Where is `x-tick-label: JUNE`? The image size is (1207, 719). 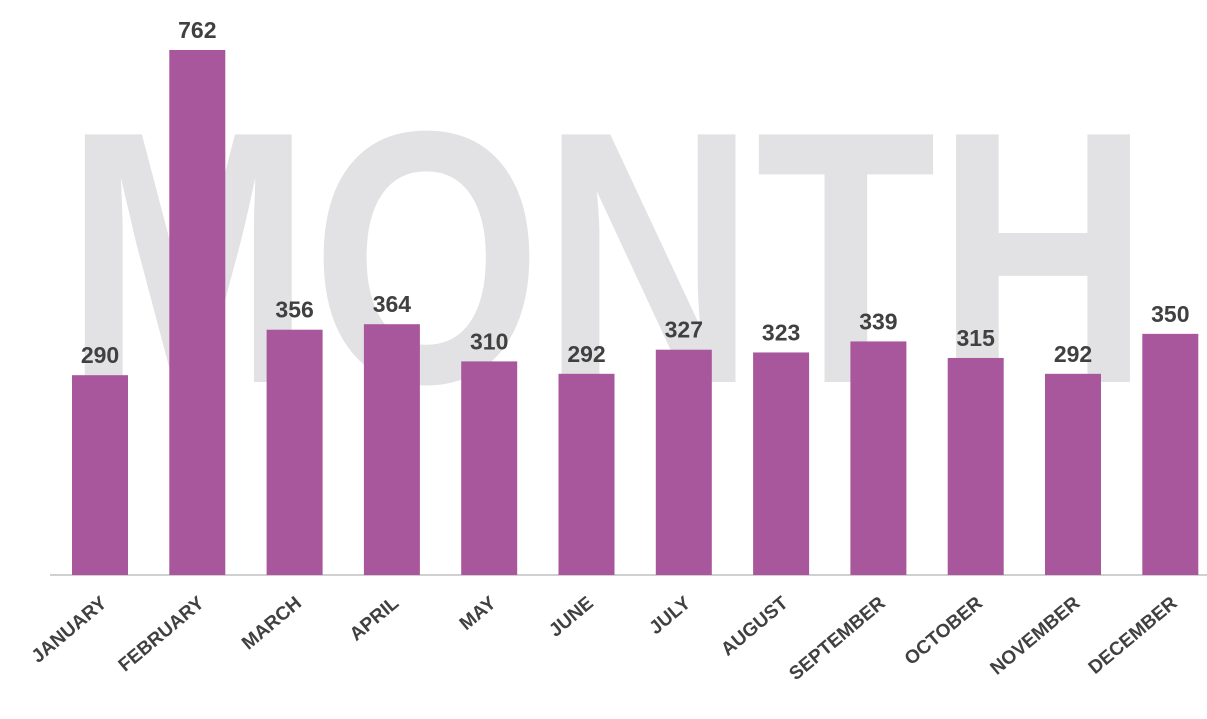
x-tick-label: JUNE is located at coordinates (571, 617).